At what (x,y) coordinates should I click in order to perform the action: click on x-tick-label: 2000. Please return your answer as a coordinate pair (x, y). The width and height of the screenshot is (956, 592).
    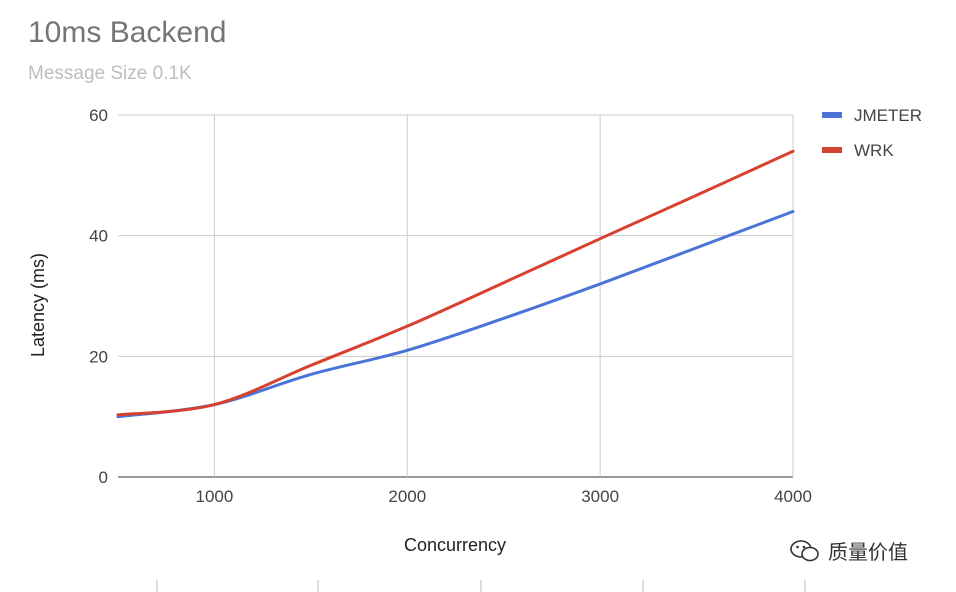
    Looking at the image, I should click on (407, 496).